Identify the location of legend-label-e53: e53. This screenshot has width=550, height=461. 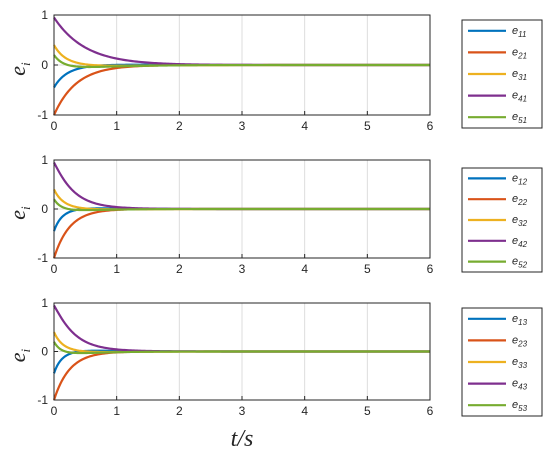
(520, 406).